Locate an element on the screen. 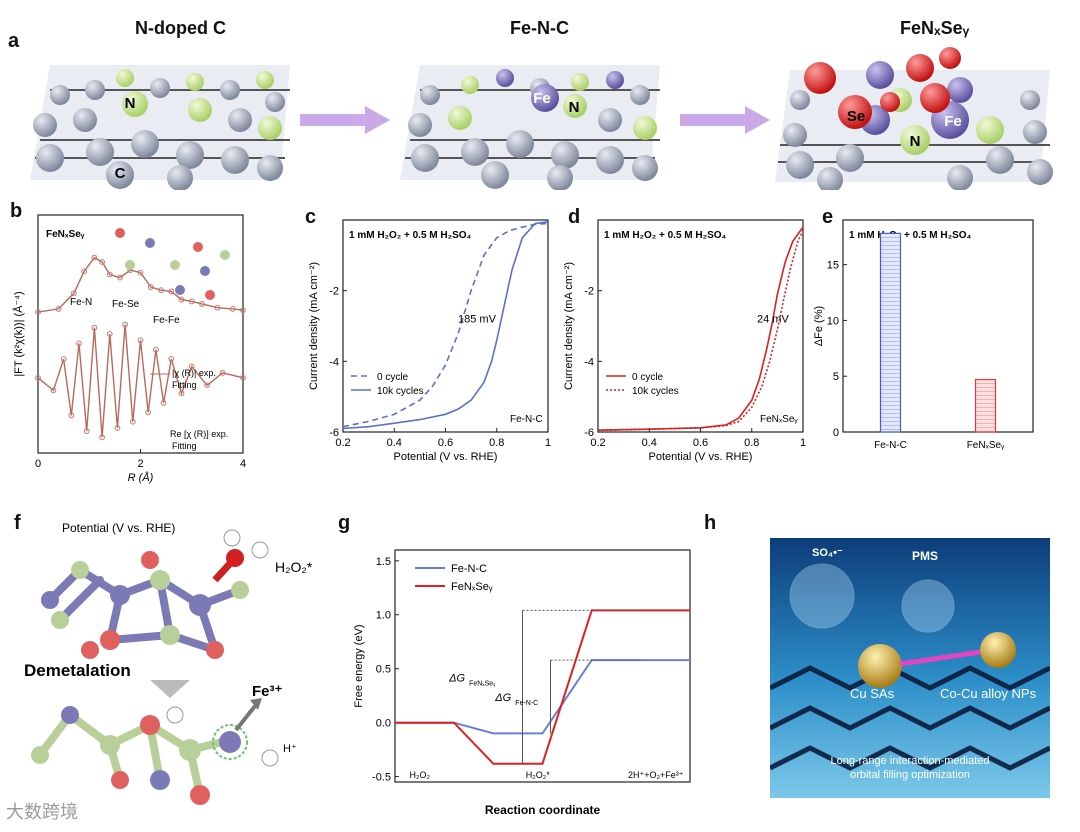  chart-d-xtick-label: 0.6 is located at coordinates (700, 443).